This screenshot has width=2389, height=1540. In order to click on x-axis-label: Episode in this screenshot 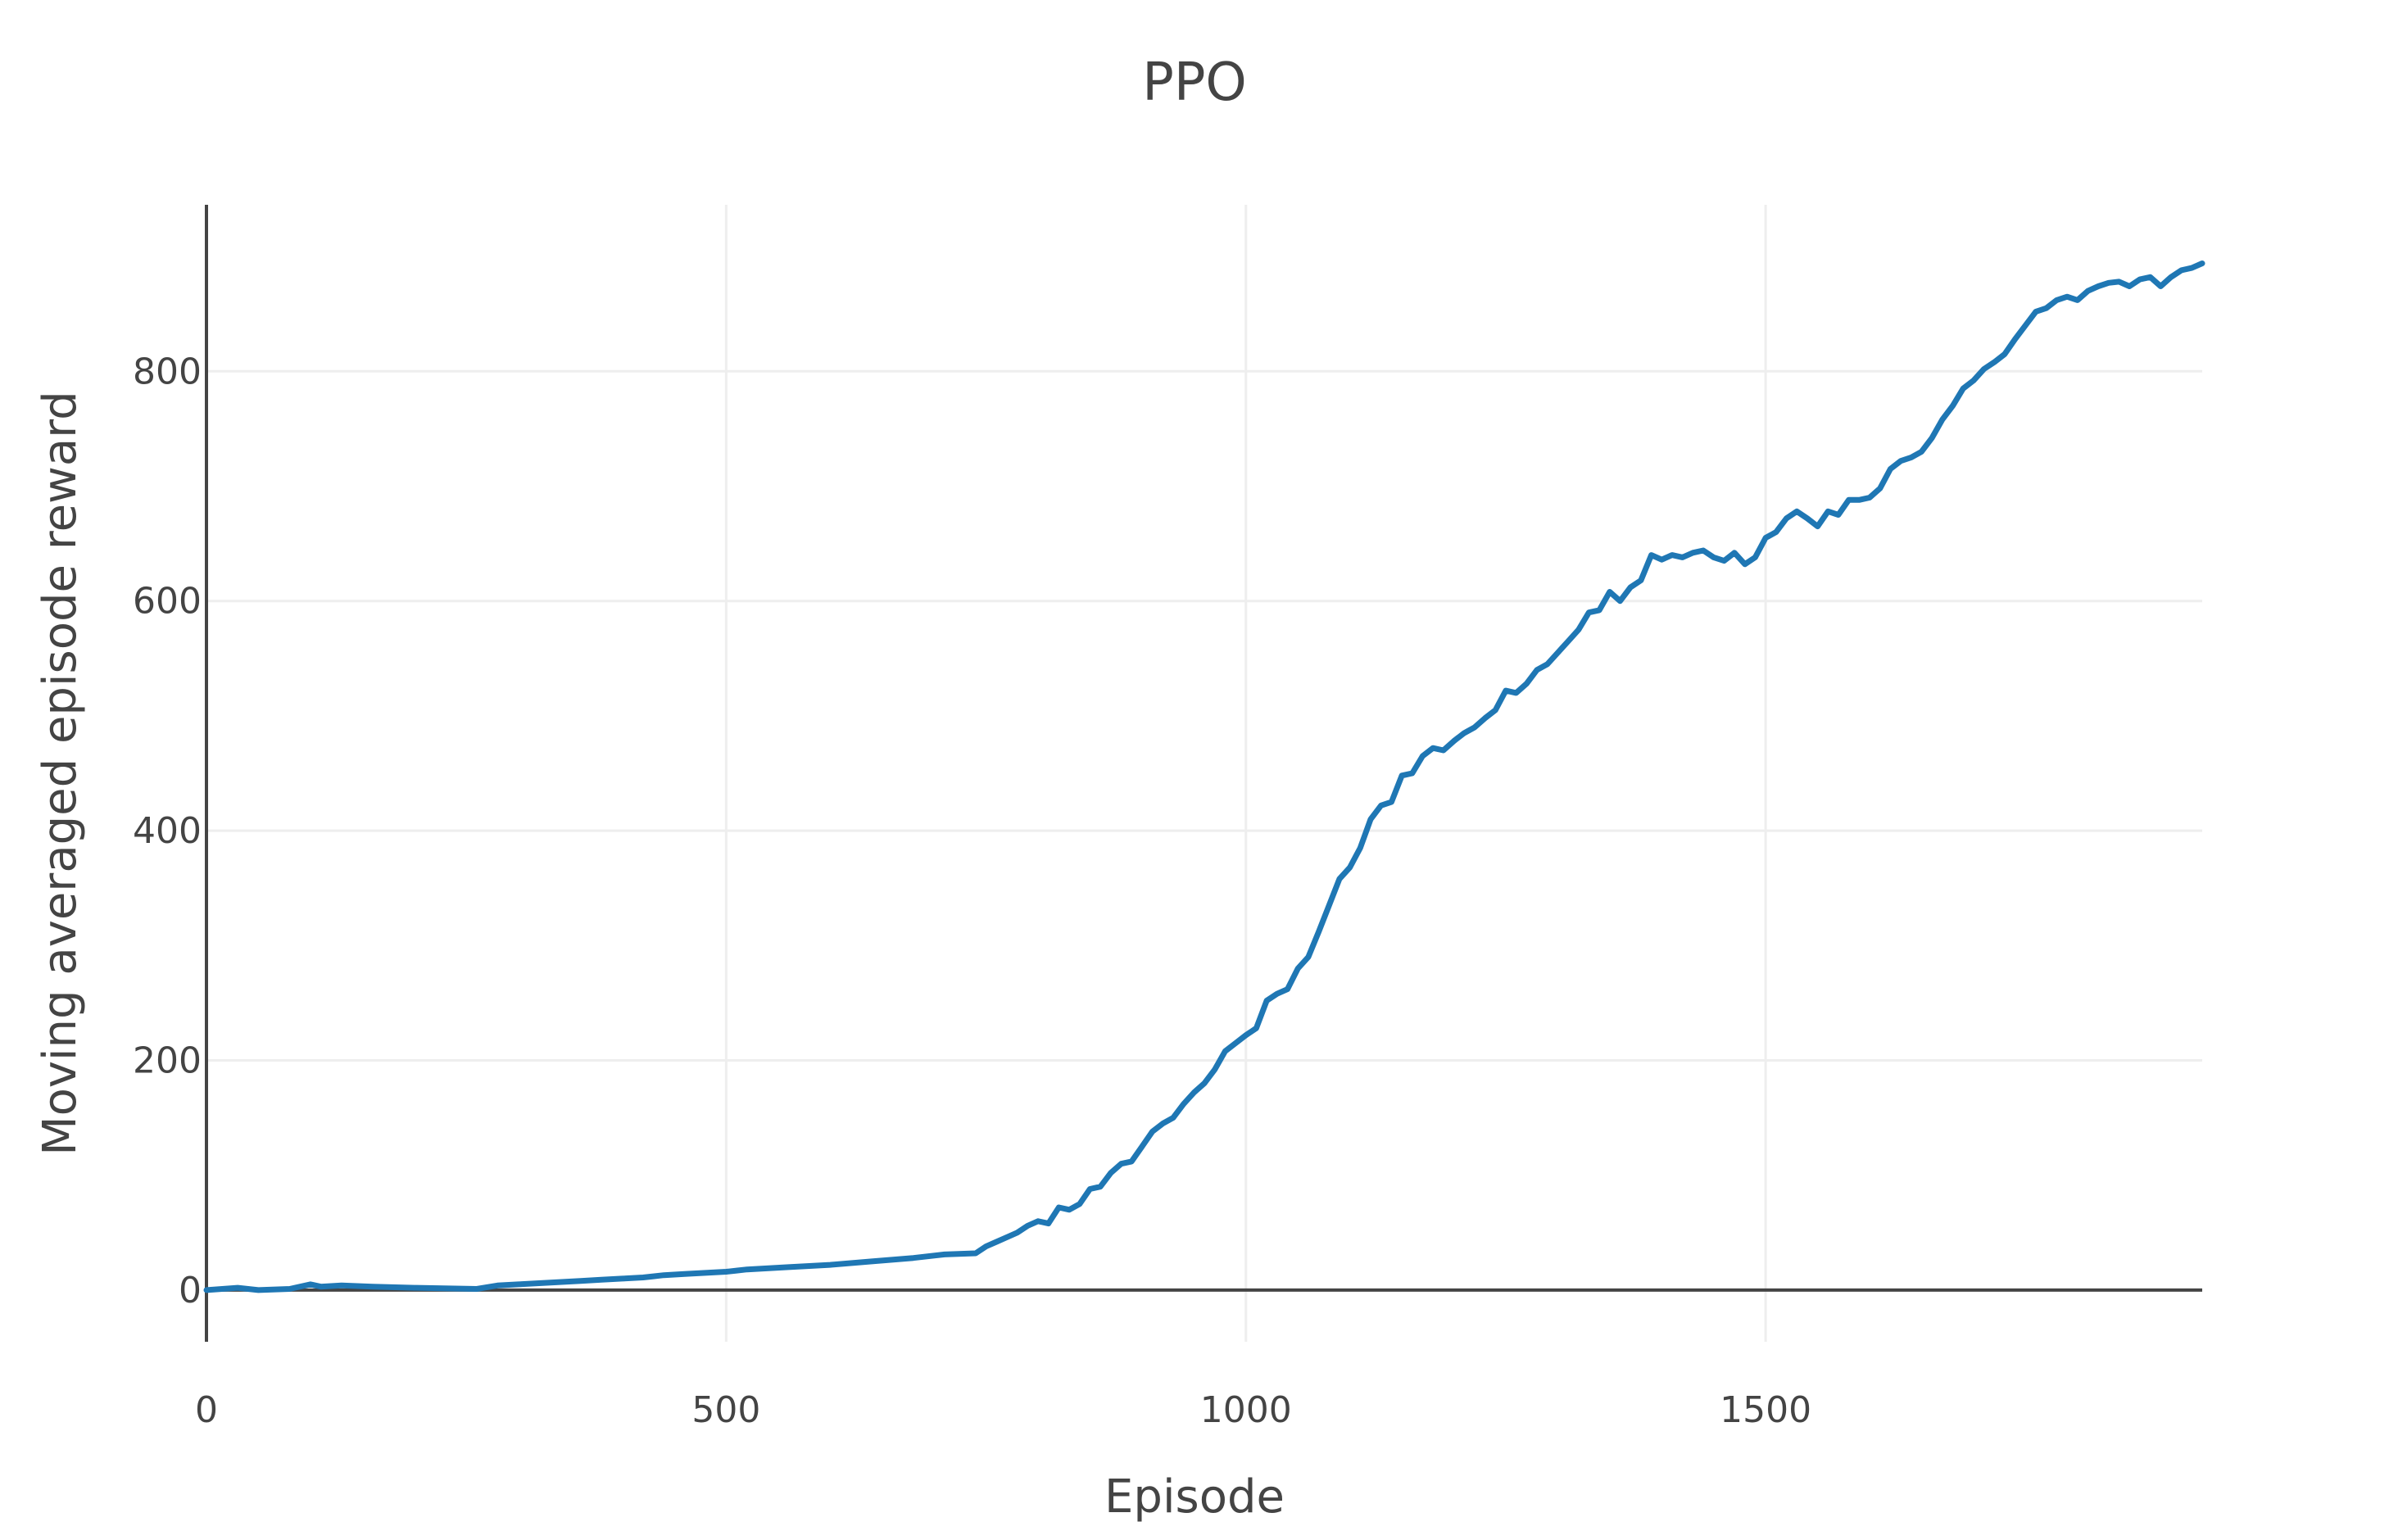, I will do `click(1194, 1497)`.